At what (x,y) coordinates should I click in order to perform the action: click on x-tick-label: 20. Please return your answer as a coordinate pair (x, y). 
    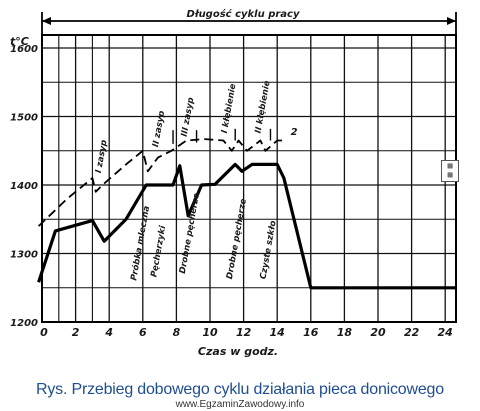
    Looking at the image, I should click on (378, 332).